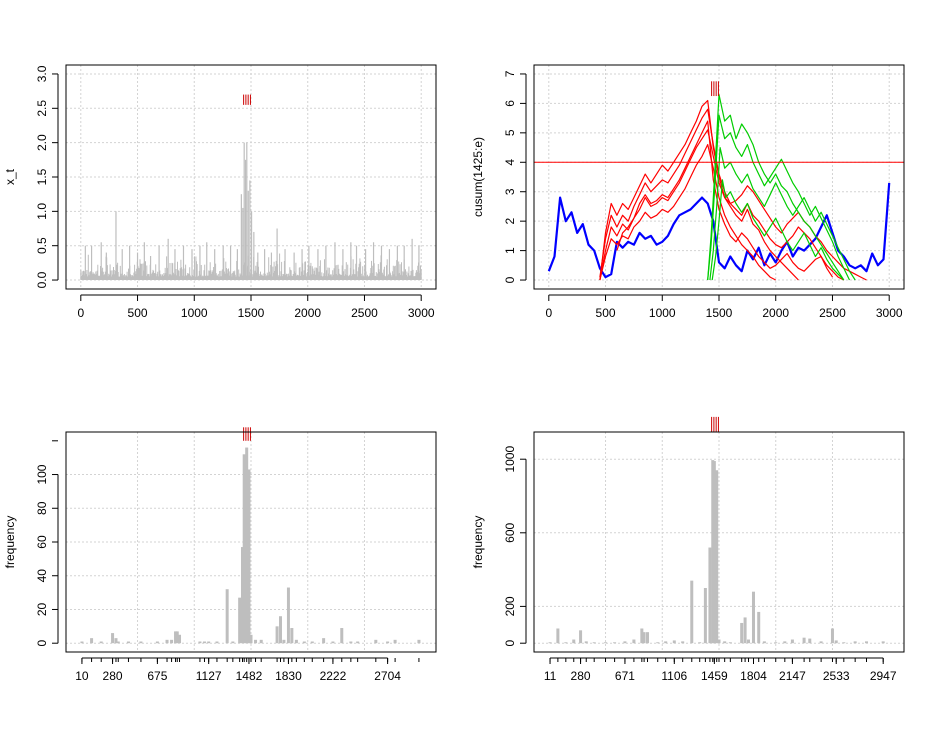 The height and width of the screenshot is (732, 937). What do you see at coordinates (662, 313) in the screenshot?
I see `x-tick-label: 1000` at bounding box center [662, 313].